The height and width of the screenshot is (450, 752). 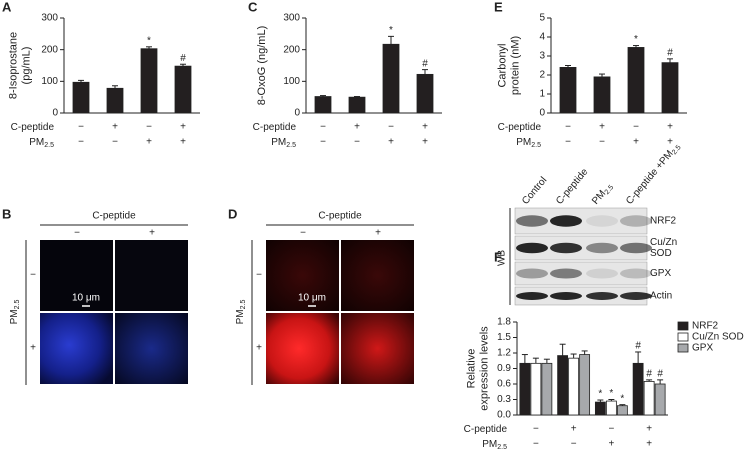 What do you see at coordinates (536, 145) in the screenshot?
I see `condition-label-sub: 2.5` at bounding box center [536, 145].